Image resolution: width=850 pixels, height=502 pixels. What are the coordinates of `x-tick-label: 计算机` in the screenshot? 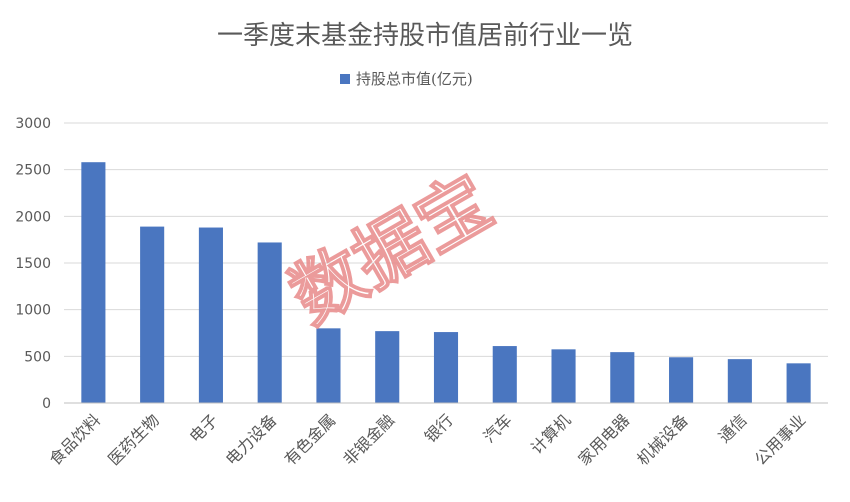 It's located at (550, 433).